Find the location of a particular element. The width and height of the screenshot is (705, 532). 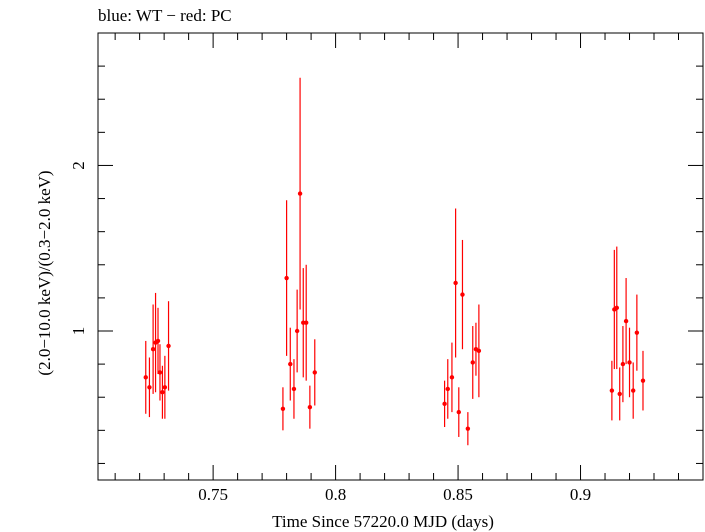

y-tick-labels: 12 is located at coordinates (78, 248).